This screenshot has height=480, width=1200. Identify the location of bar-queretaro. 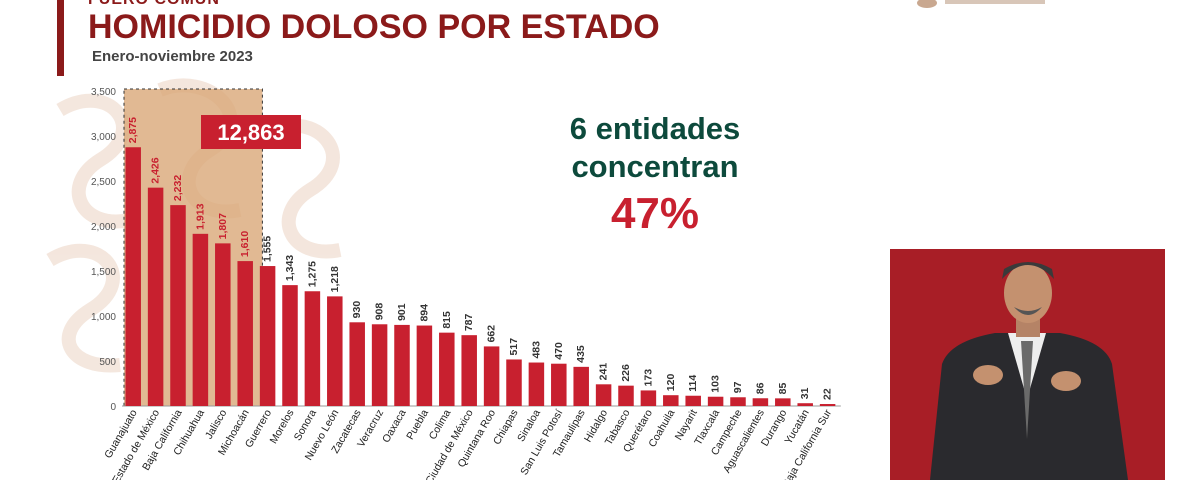
(648, 398).